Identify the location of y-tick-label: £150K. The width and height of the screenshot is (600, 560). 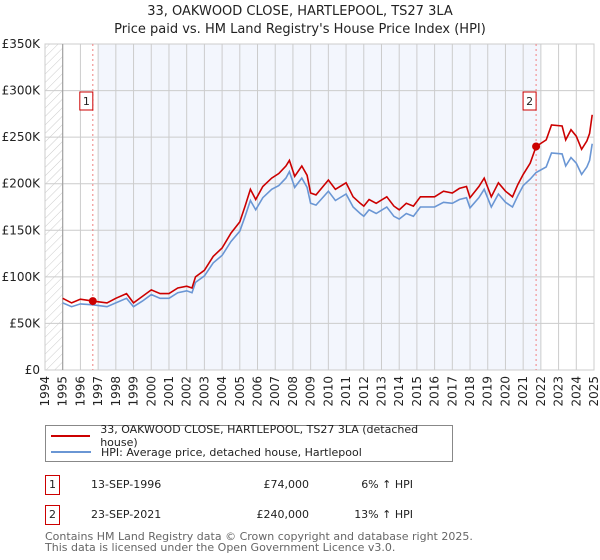
(22, 230).